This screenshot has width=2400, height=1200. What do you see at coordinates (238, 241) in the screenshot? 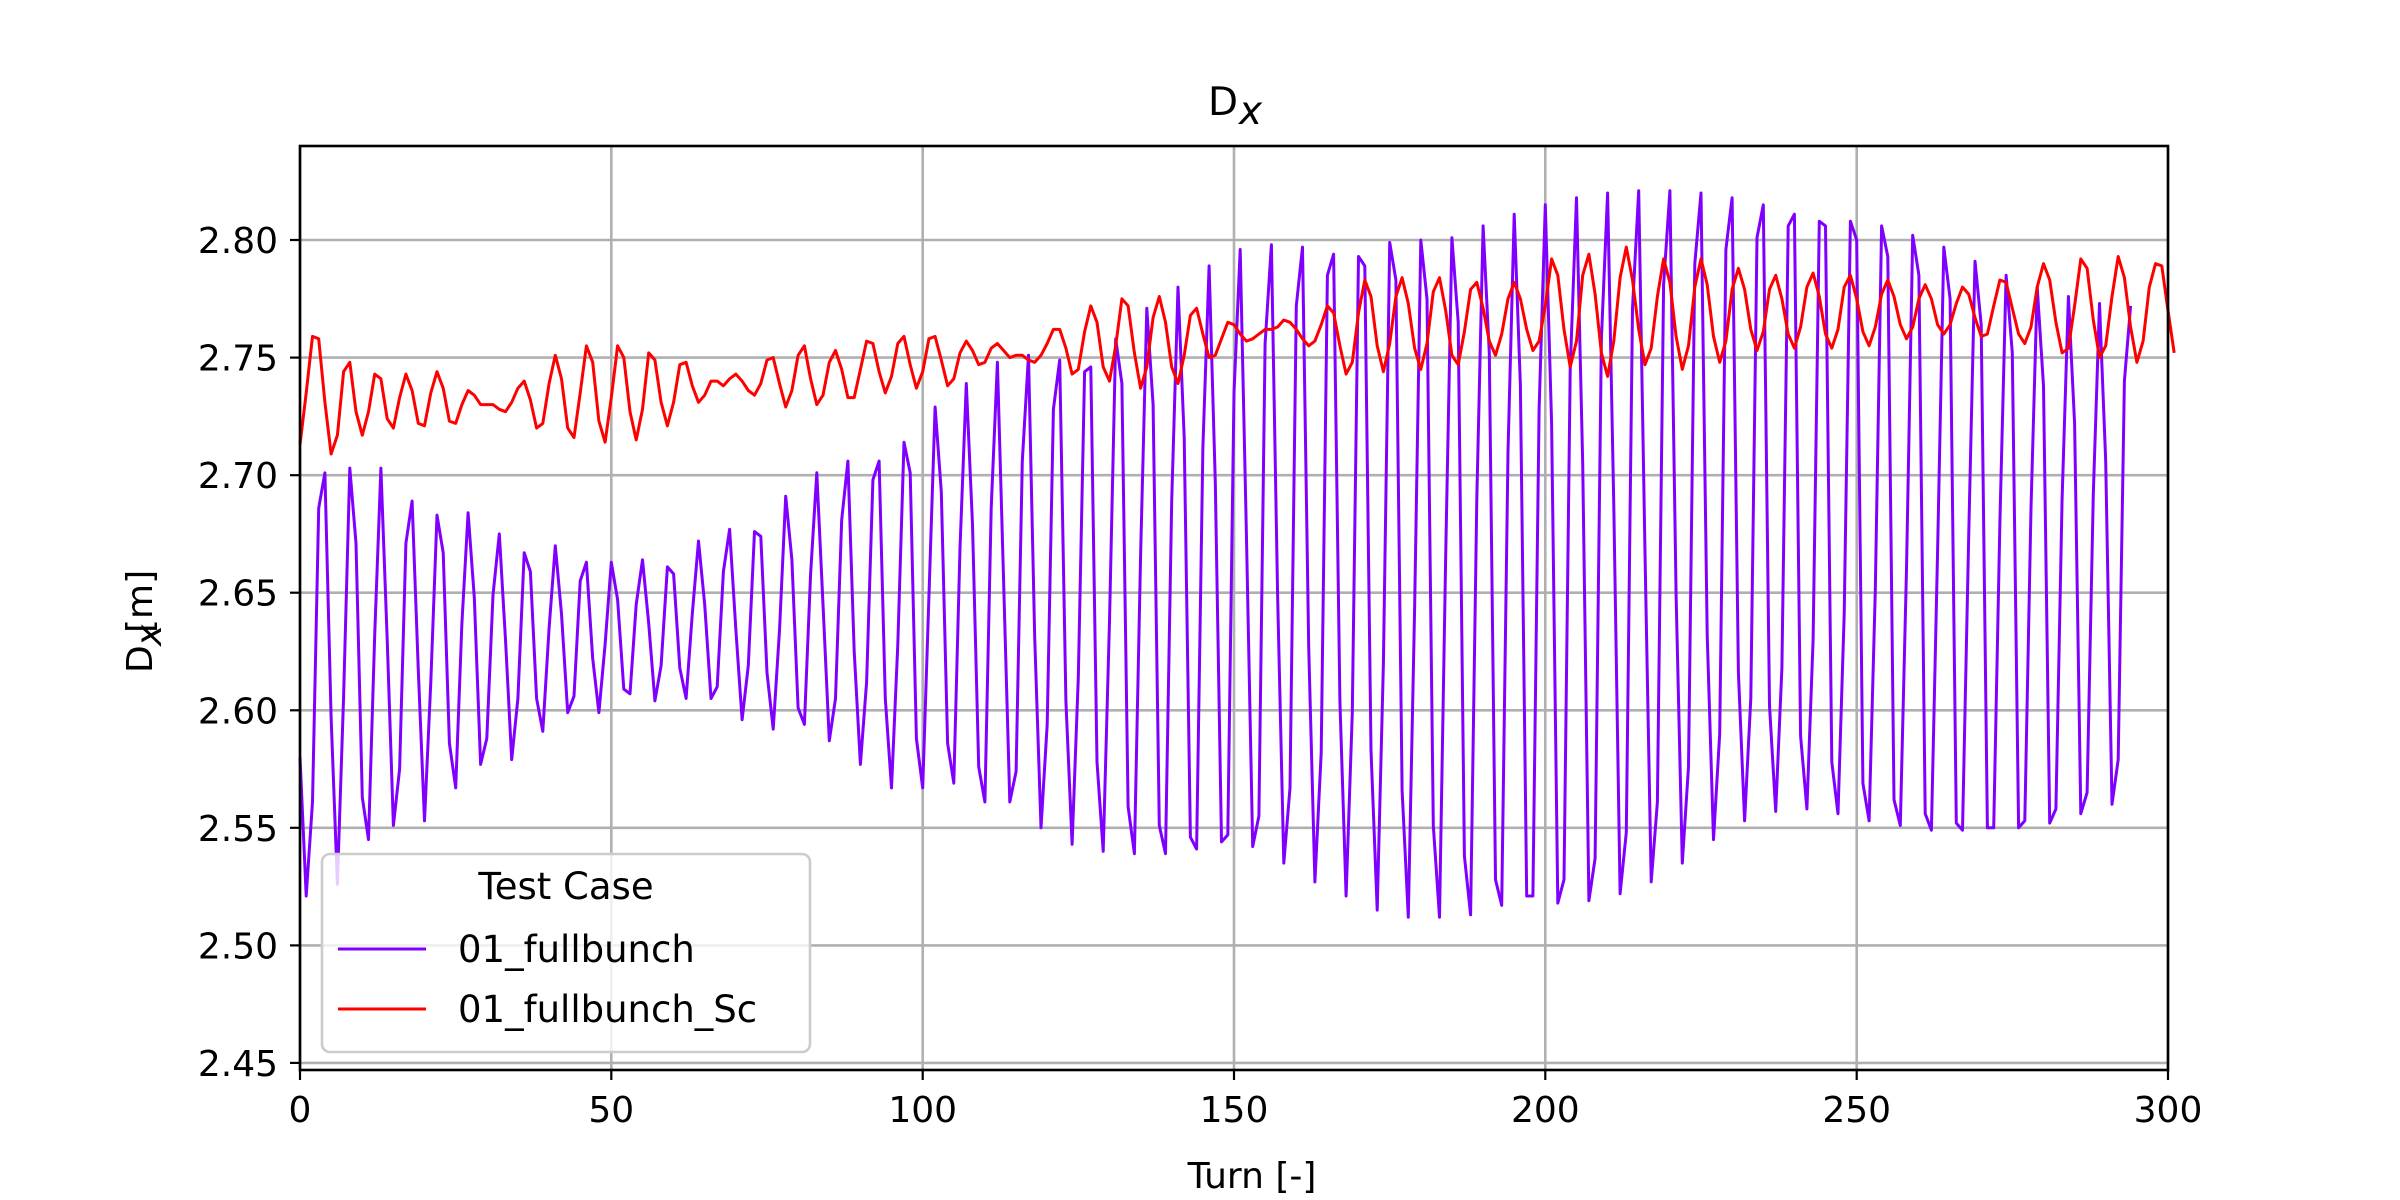
I see `y-tick-label: 2.80` at bounding box center [238, 241].